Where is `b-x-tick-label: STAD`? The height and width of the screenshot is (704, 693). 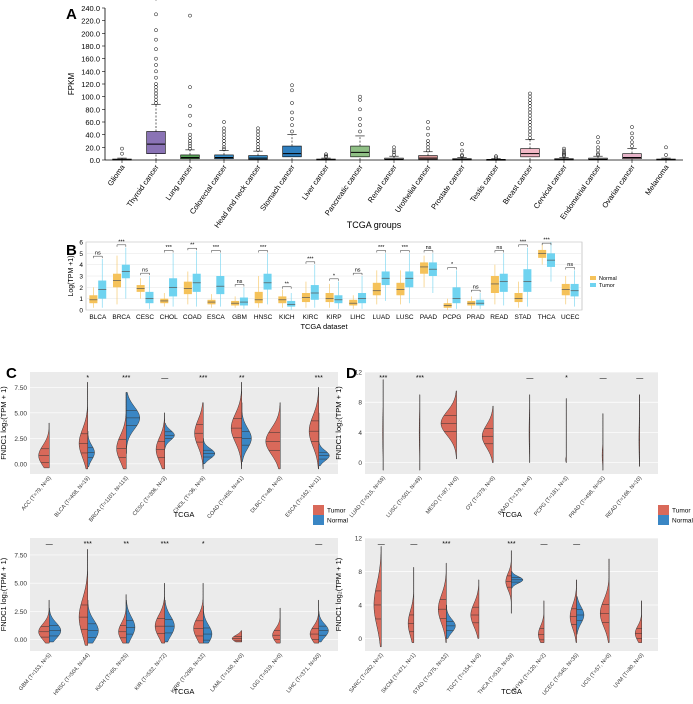
b-x-tick-label: STAD is located at coordinates (523, 317).